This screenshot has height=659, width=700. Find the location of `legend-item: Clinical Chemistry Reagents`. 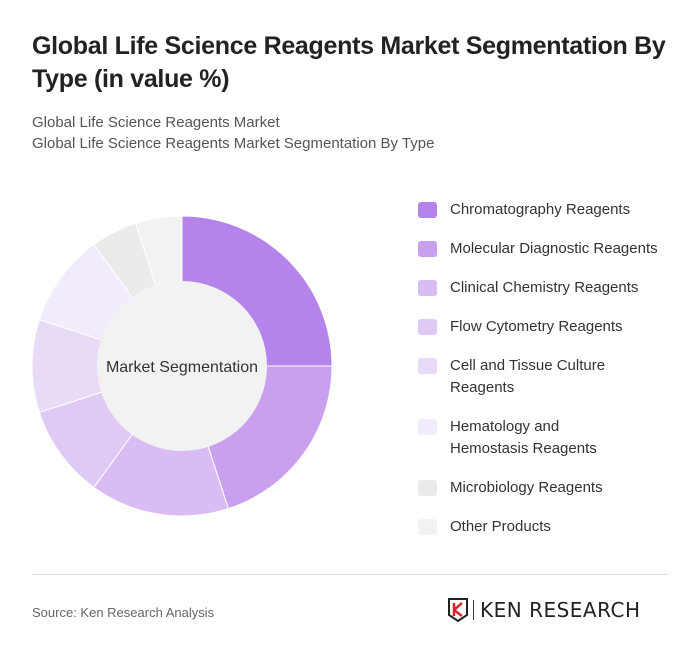

legend-item: Clinical Chemistry Reagents is located at coordinates (553, 288).